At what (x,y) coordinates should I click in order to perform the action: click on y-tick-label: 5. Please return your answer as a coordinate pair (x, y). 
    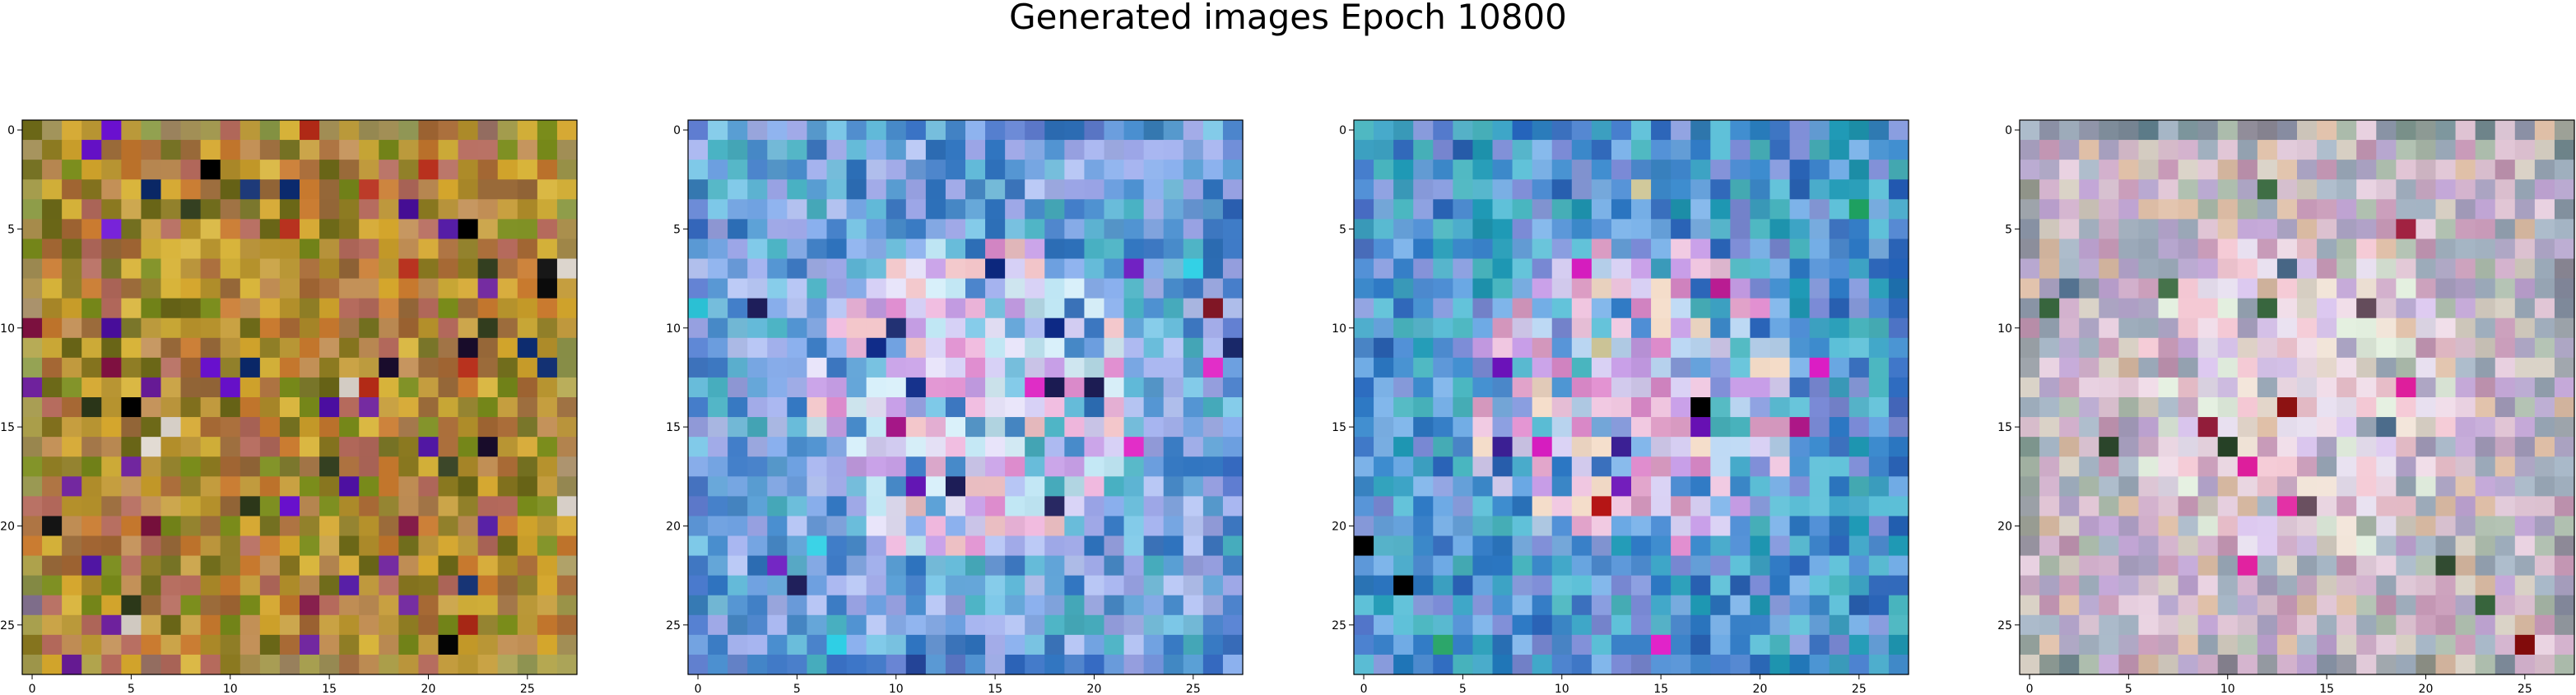
    Looking at the image, I should click on (1342, 229).